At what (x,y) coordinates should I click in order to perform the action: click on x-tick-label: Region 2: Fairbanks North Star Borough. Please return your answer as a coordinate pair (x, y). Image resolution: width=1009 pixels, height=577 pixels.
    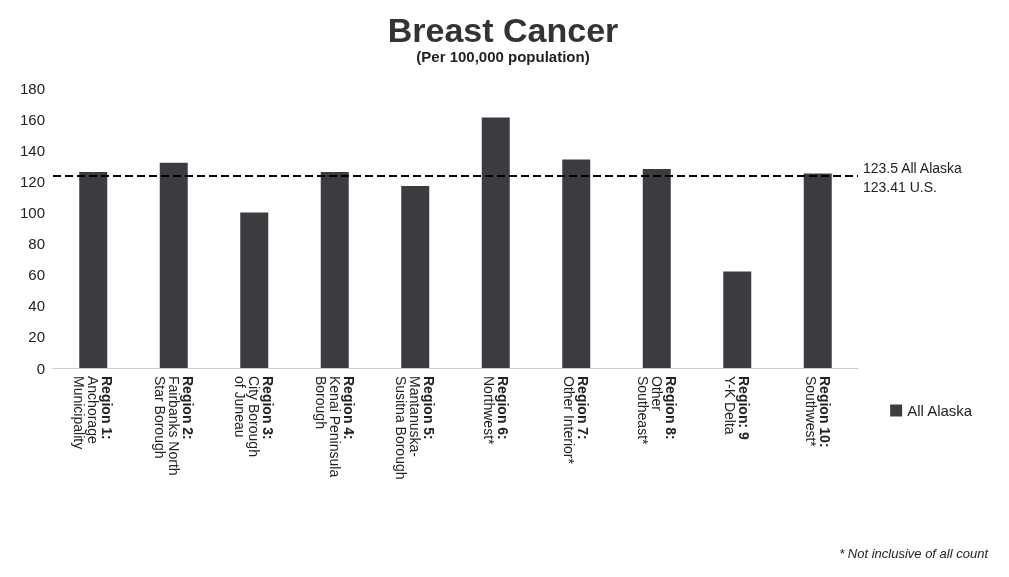
    Looking at the image, I should click on (173, 426).